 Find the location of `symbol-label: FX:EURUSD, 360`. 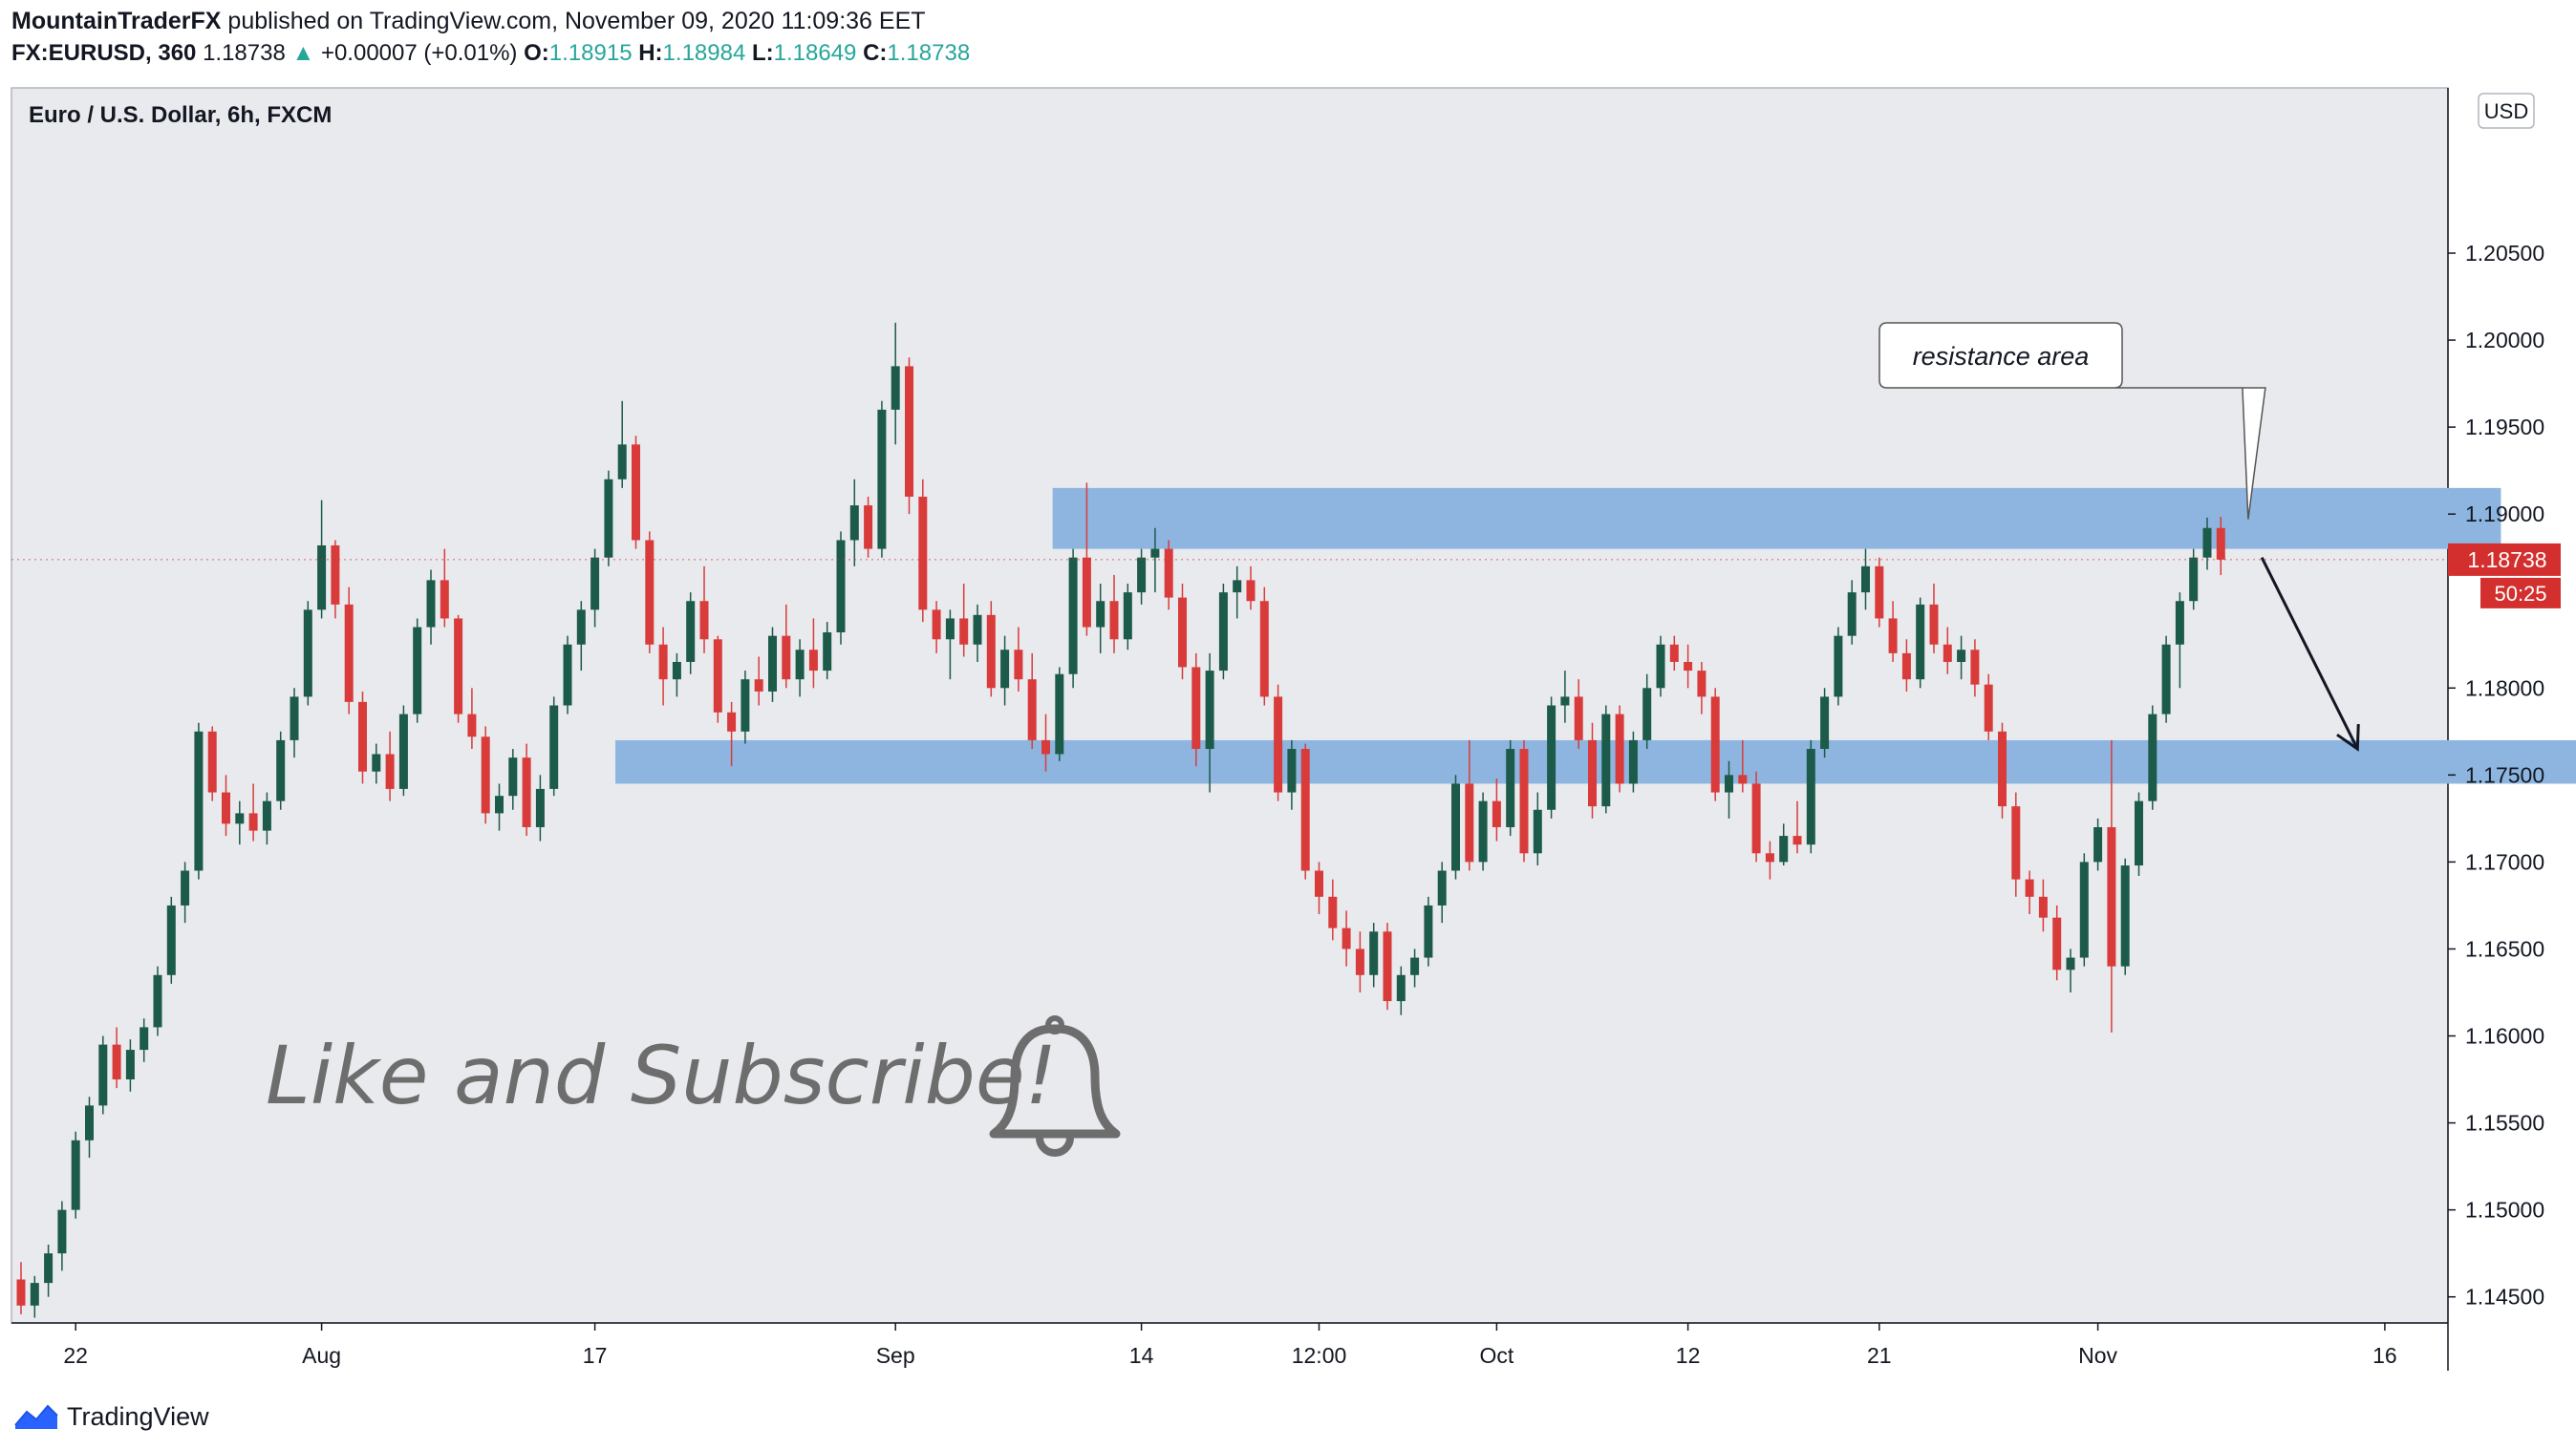

symbol-label: FX:EURUSD, 360 is located at coordinates (104, 53).